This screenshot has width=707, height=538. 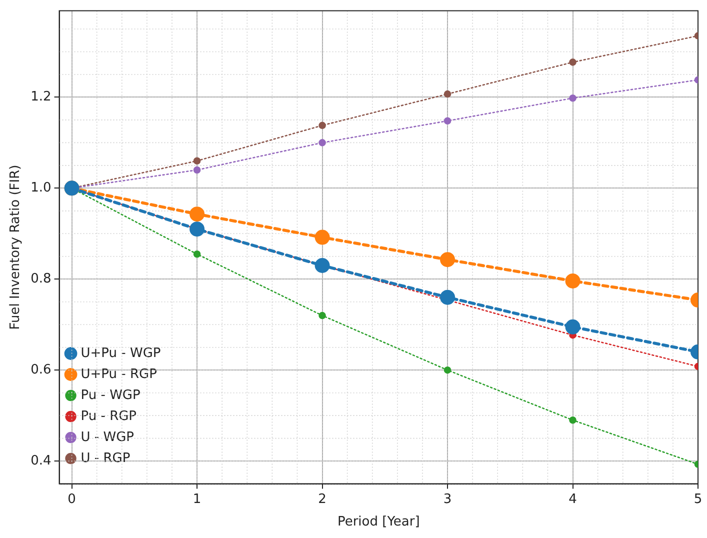 What do you see at coordinates (41, 370) in the screenshot?
I see `y-tick-label: 0.6` at bounding box center [41, 370].